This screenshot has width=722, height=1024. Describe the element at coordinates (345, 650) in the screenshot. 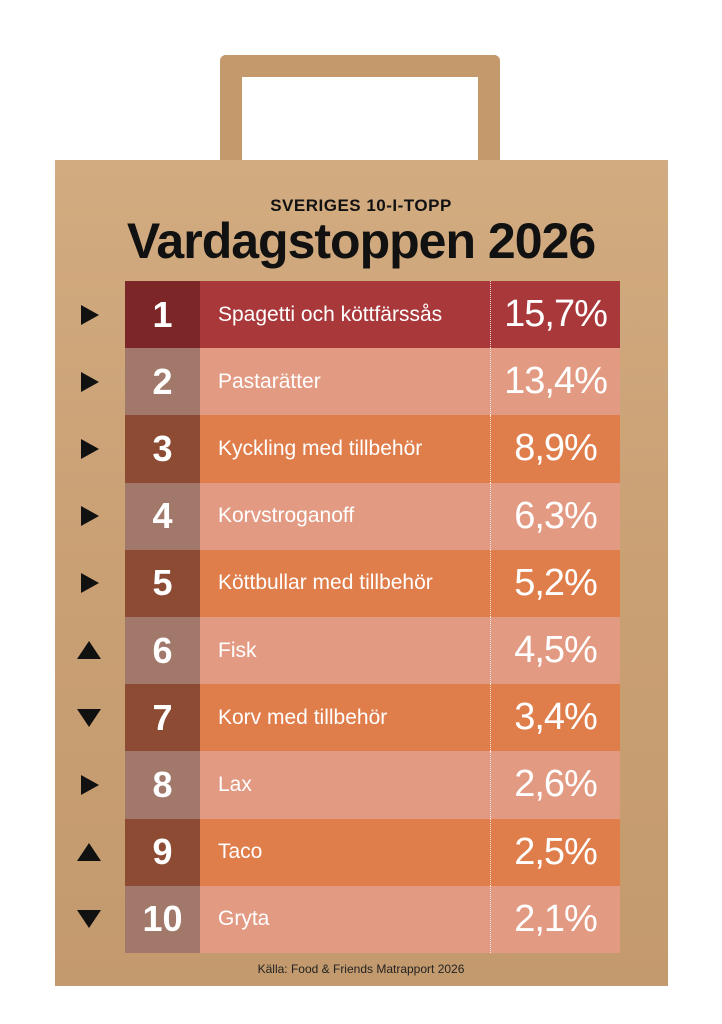

I see `dish-name: Fisk` at that location.